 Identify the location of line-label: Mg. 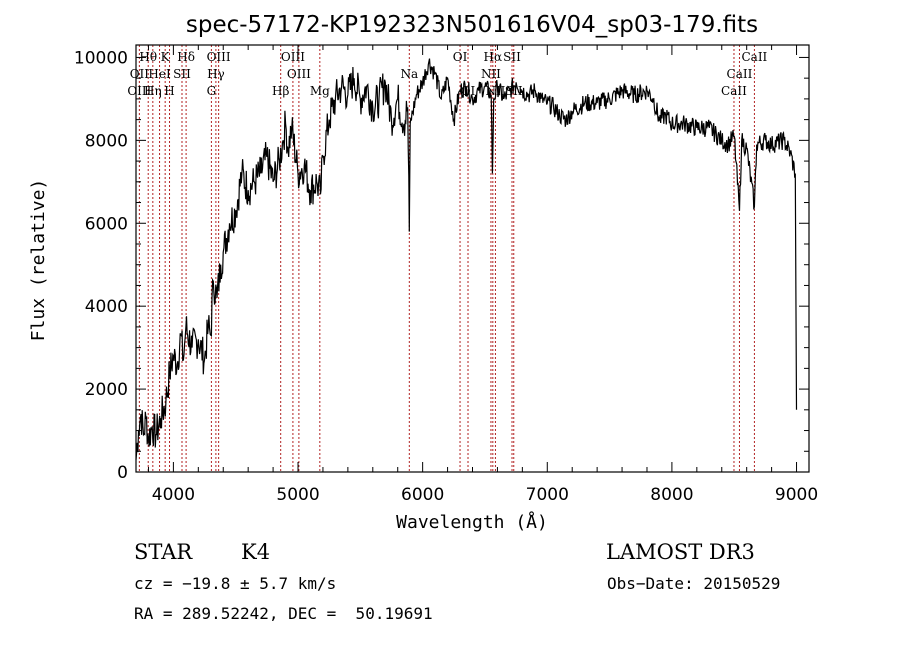
(320, 91).